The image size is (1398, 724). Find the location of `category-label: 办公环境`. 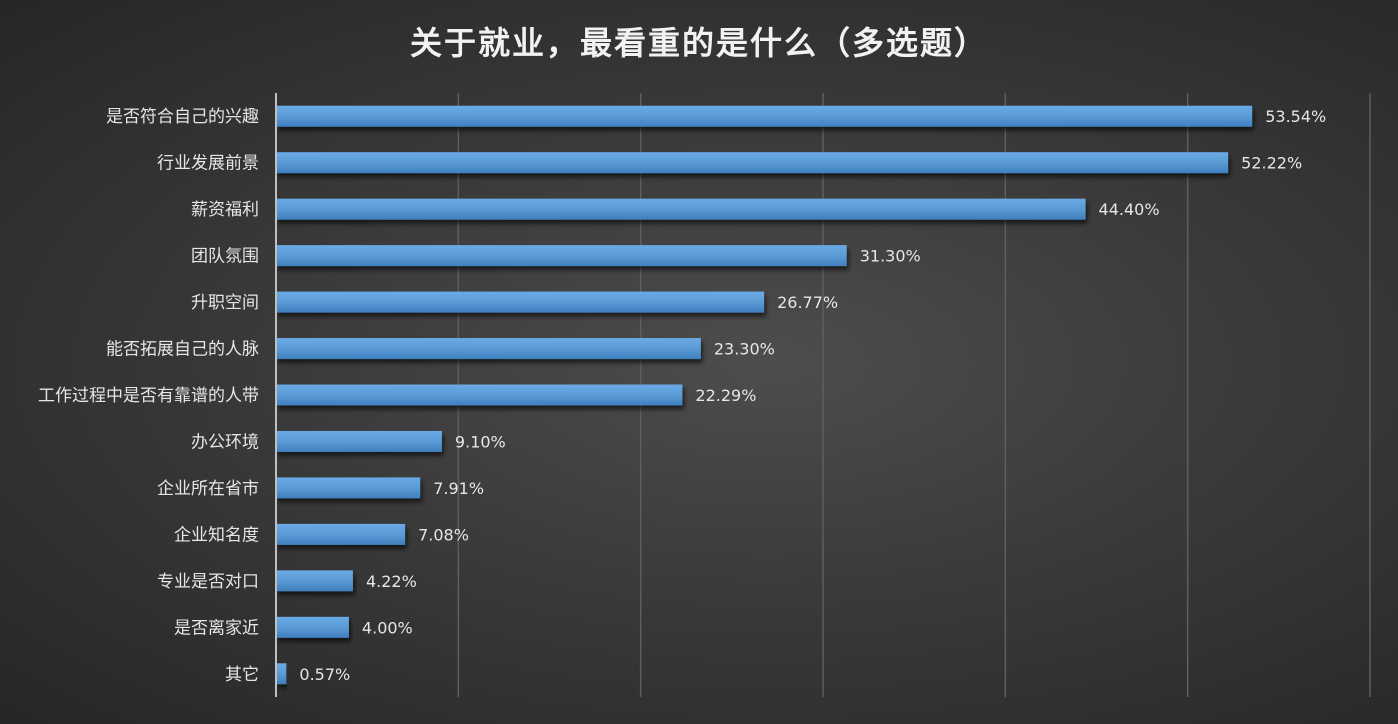

category-label: 办公环境 is located at coordinates (225, 442).